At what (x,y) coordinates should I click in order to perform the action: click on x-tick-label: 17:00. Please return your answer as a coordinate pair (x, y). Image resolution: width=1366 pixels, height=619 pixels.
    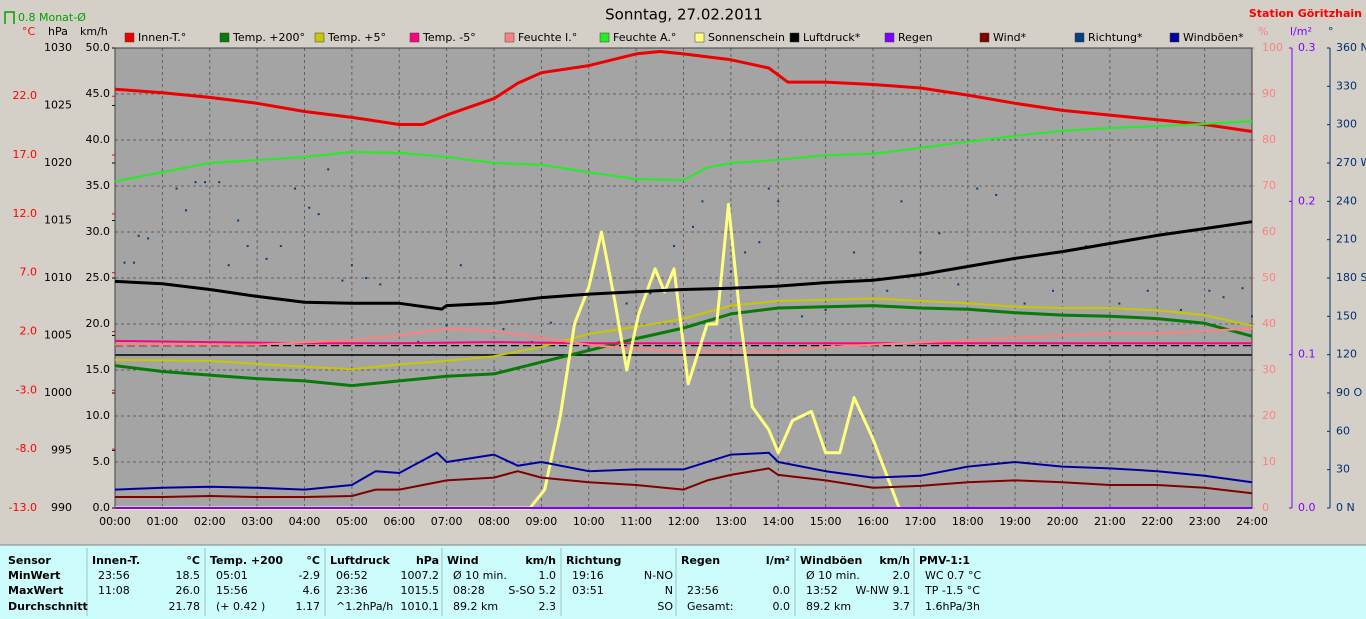
    Looking at the image, I should click on (921, 521).